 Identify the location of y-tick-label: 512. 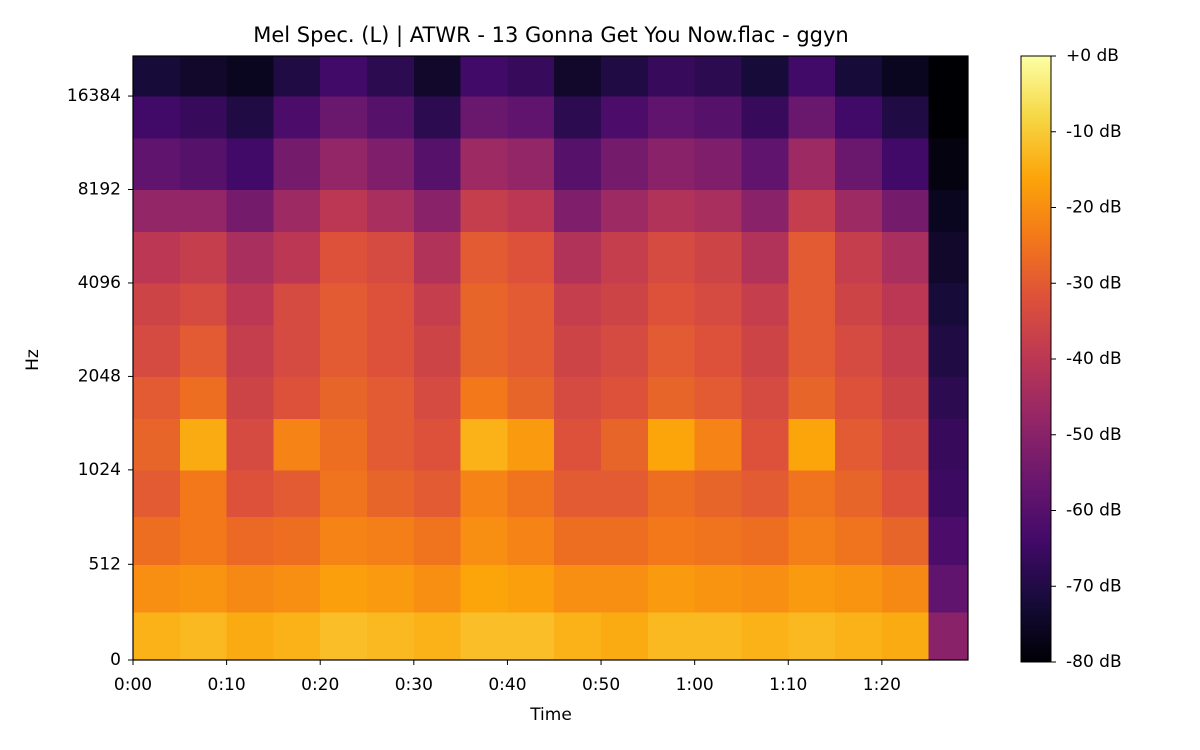
(105, 564).